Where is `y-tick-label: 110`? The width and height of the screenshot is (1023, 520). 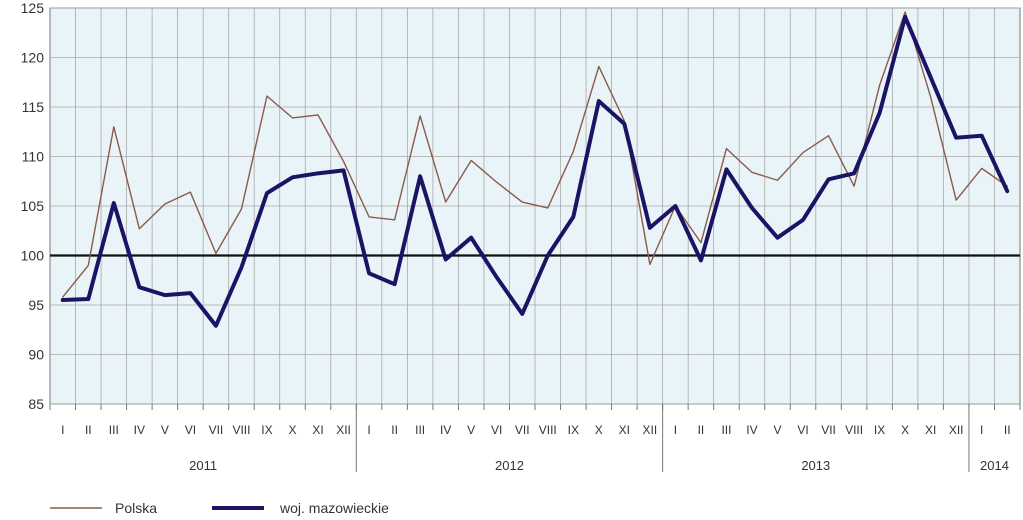 y-tick-label: 110 is located at coordinates (33, 157).